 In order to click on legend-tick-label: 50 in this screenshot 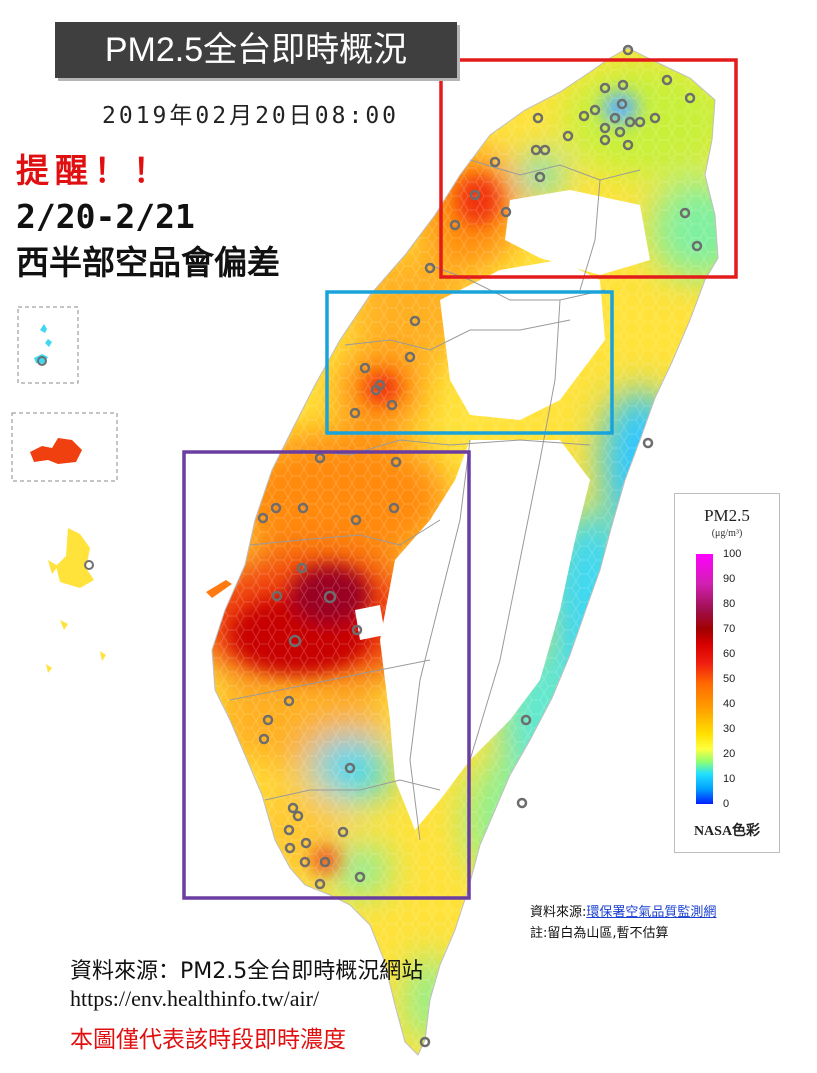, I will do `click(729, 679)`.